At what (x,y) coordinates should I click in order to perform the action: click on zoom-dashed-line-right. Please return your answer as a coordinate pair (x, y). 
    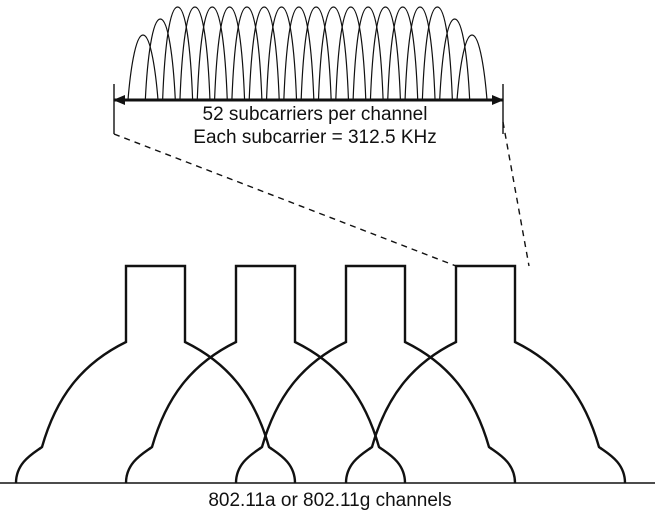
    Looking at the image, I should click on (516, 194).